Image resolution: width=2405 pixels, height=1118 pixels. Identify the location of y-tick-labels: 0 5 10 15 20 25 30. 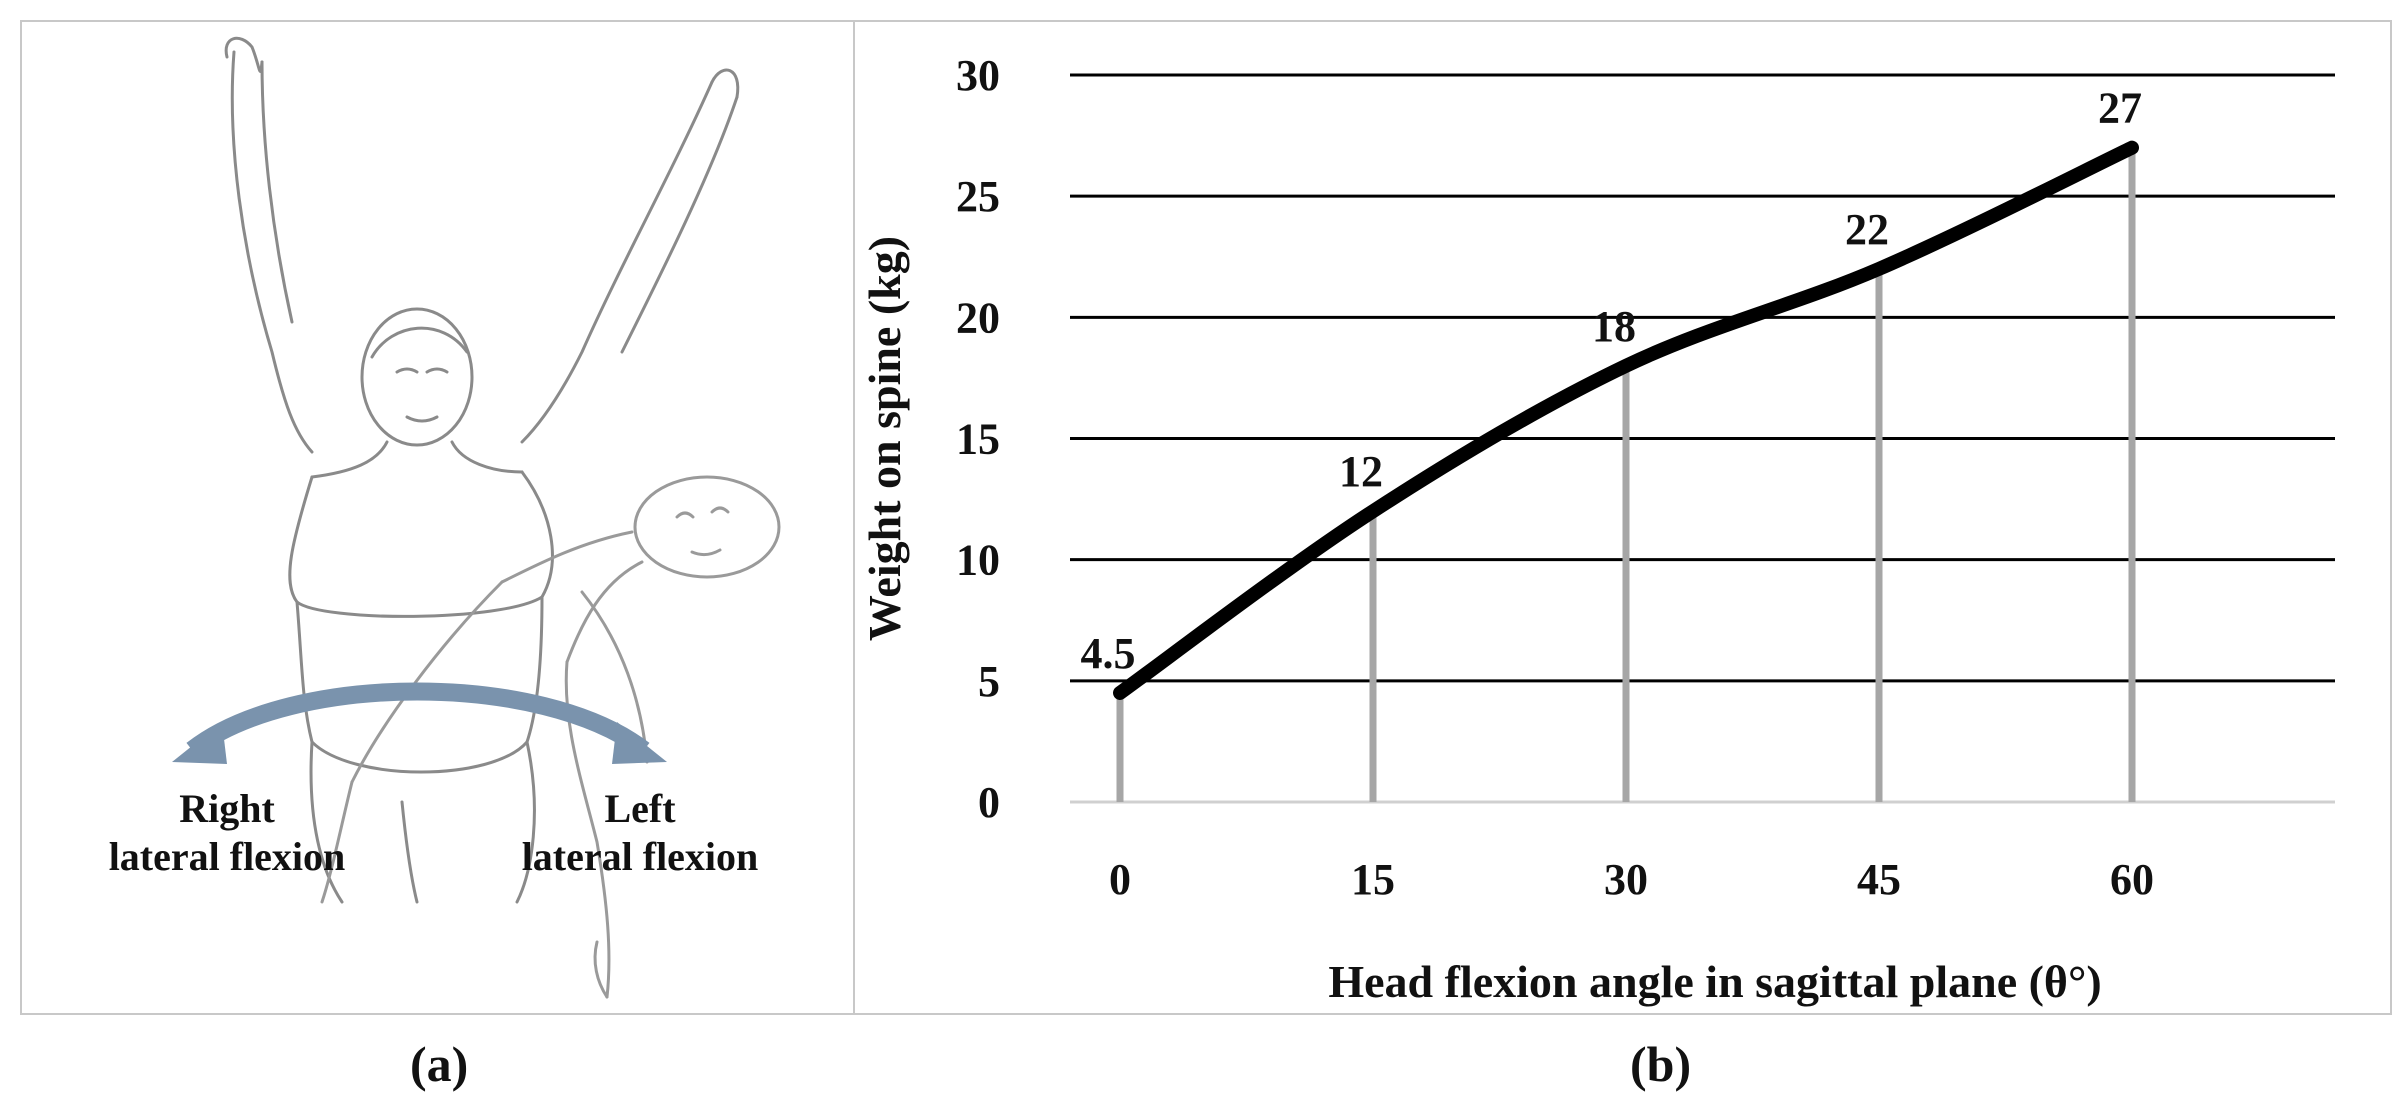
(978, 439).